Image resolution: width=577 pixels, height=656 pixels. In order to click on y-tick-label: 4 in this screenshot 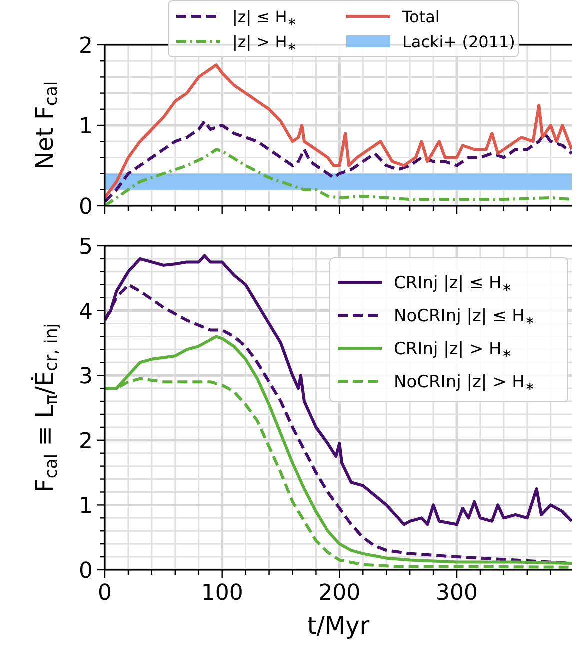, I will do `click(86, 312)`.